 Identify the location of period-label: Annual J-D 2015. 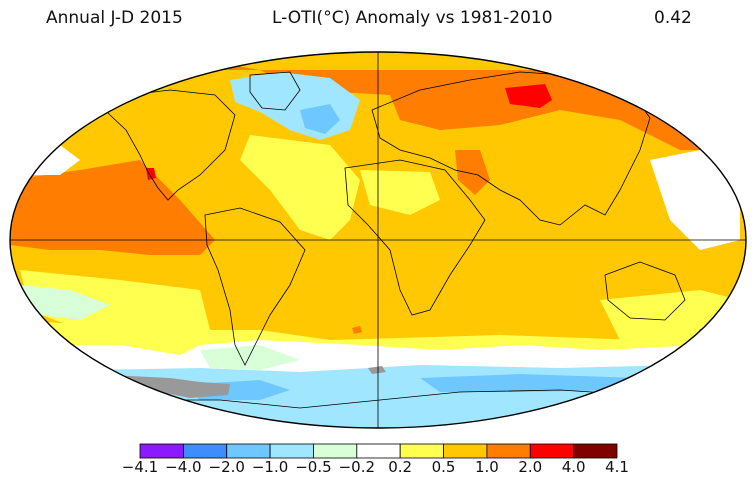
(114, 18).